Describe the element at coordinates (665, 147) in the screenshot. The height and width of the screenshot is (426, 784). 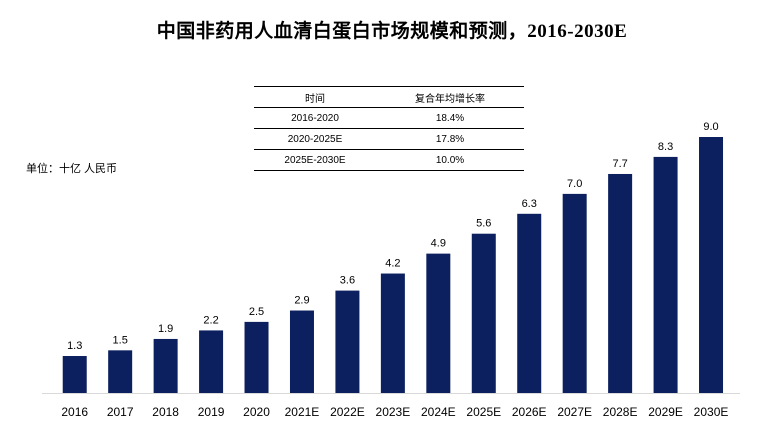
I see `data-label: 8.3` at that location.